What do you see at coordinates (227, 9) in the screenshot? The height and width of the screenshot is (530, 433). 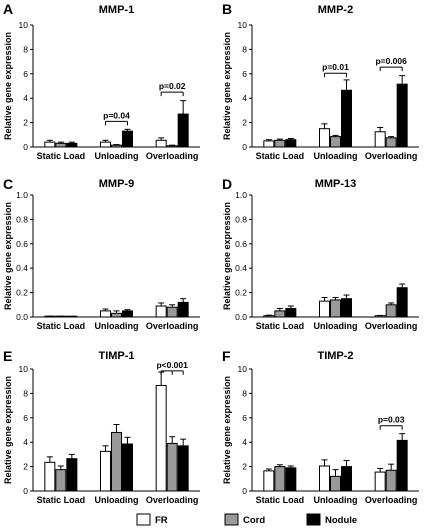 I see `panel-letter: B` at bounding box center [227, 9].